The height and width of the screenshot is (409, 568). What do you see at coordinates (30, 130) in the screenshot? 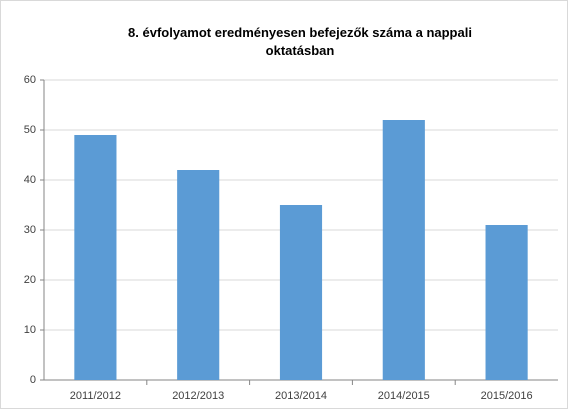
I see `y-tick-label: 50` at bounding box center [30, 130].